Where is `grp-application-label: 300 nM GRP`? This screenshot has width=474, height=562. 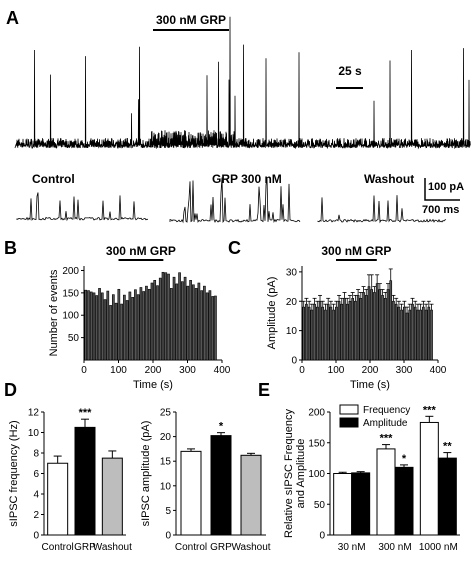 grp-application-label: 300 nM GRP is located at coordinates (191, 20).